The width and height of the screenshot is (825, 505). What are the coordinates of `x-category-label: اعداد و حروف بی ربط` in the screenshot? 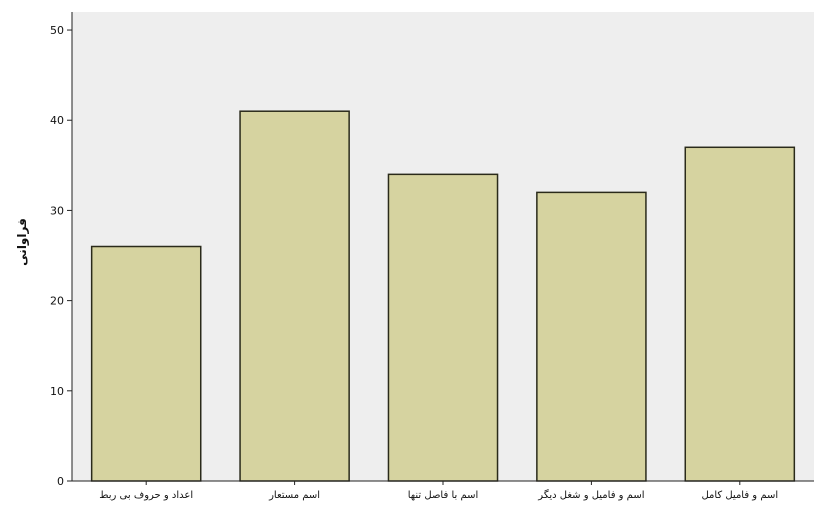 It's located at (146, 495).